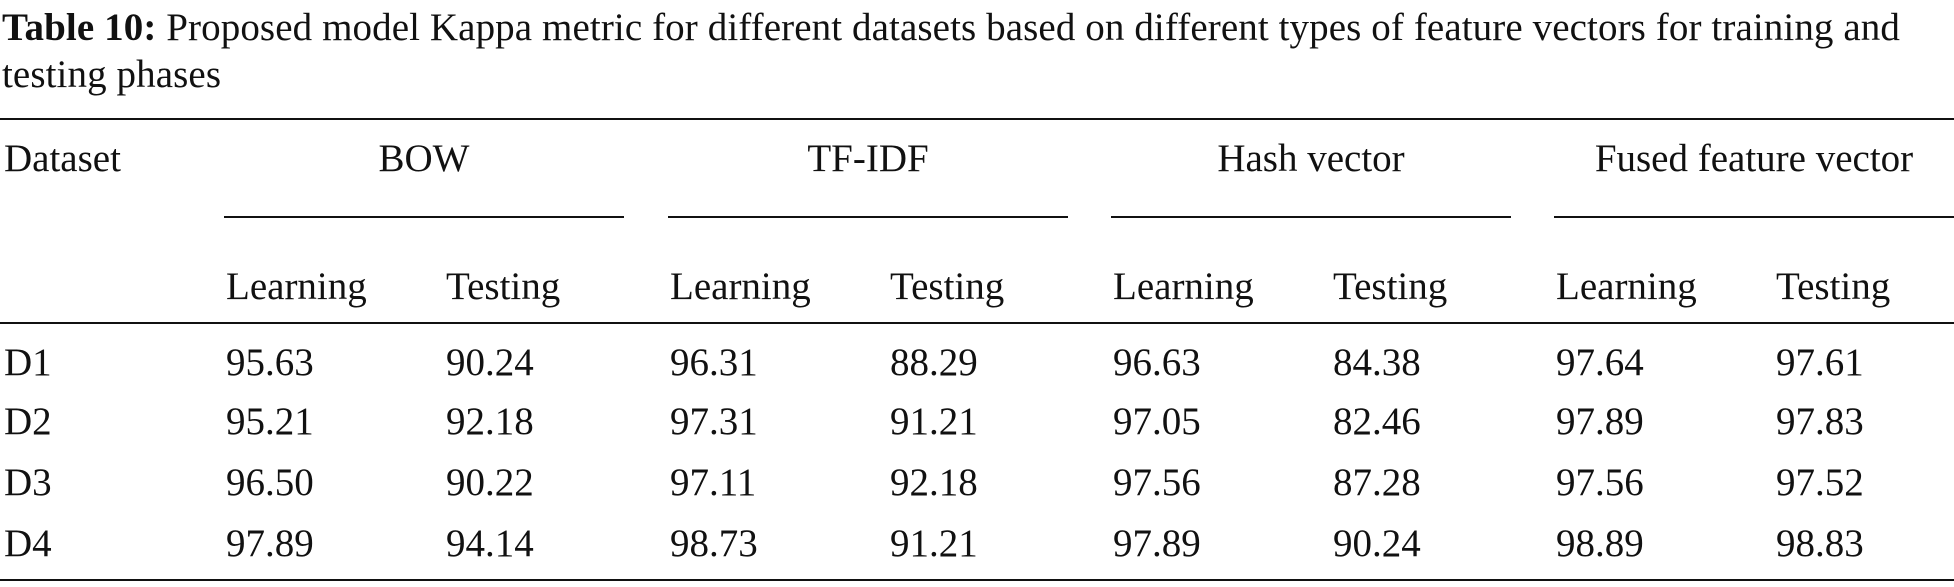 The height and width of the screenshot is (587, 1954). What do you see at coordinates (1377, 482) in the screenshot?
I see `table-cell: 87.28` at bounding box center [1377, 482].